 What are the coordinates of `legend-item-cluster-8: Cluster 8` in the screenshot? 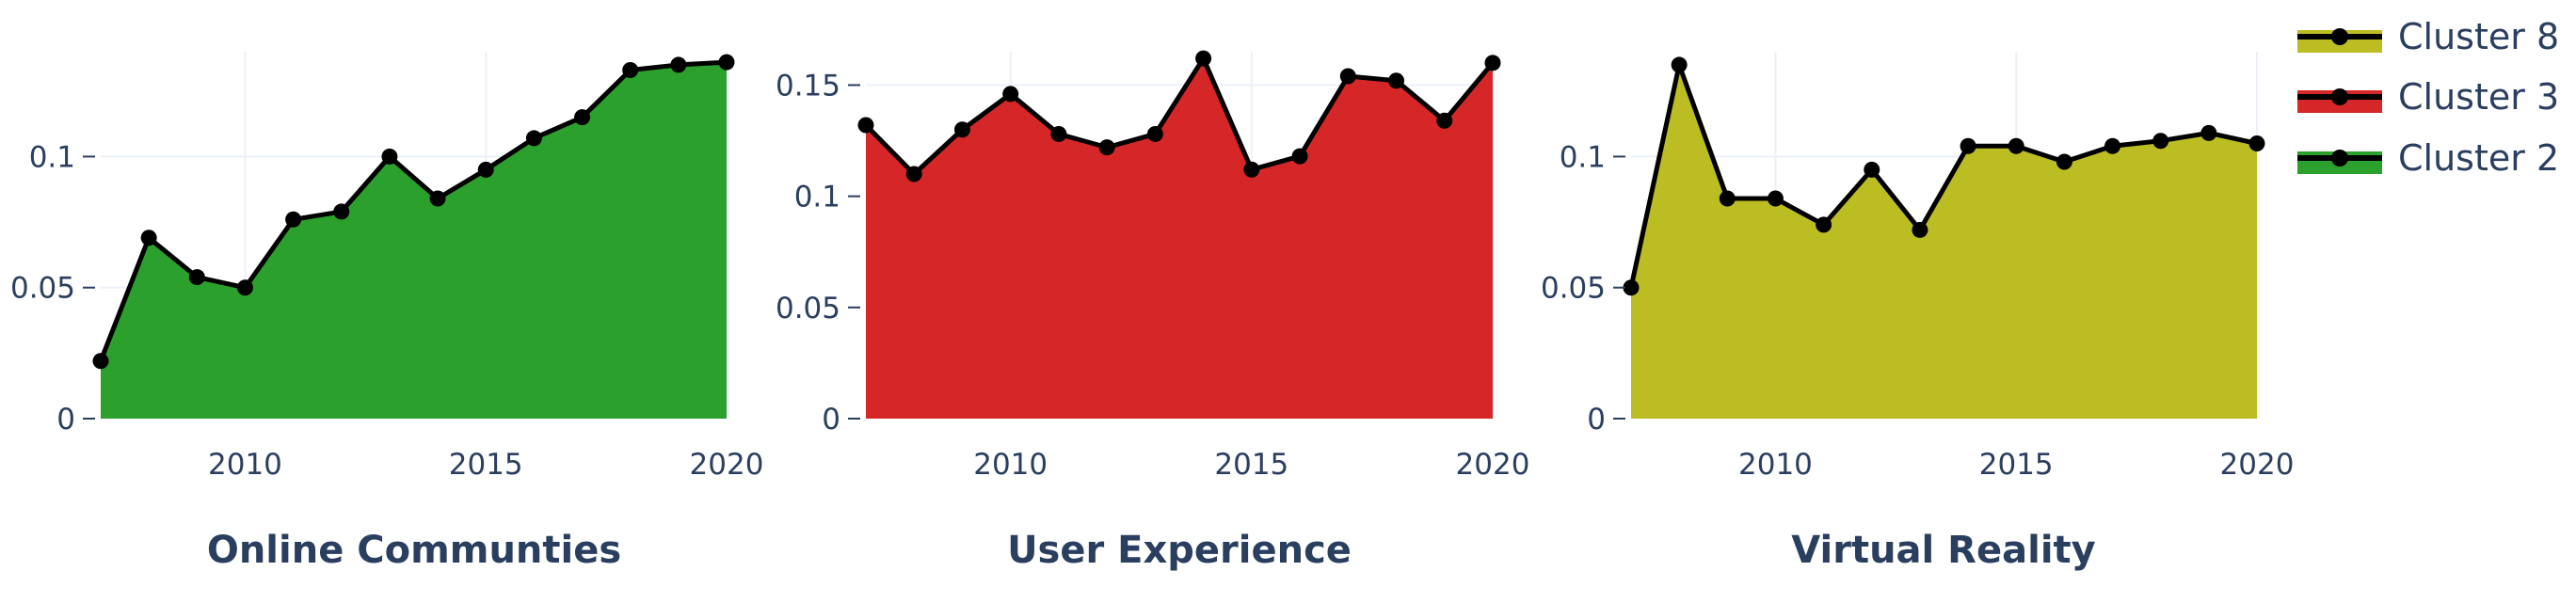 It's located at (2428, 36).